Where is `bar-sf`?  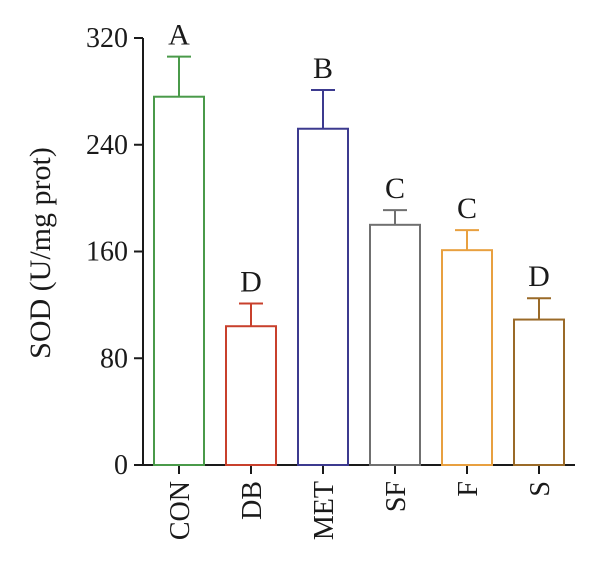 bar-sf is located at coordinates (395, 344).